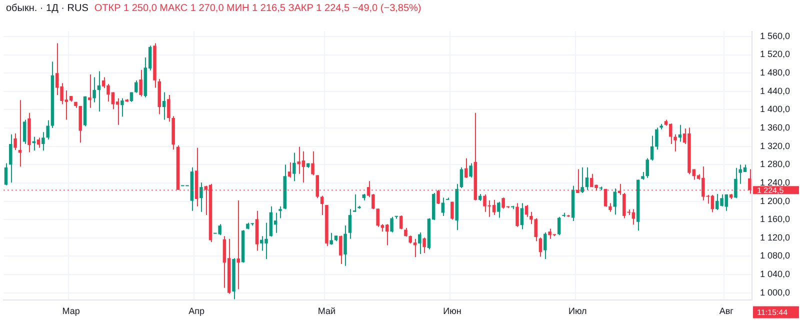 Image resolution: width=800 pixels, height=323 pixels. I want to click on y-tick-label: 1 240,0, so click(775, 182).